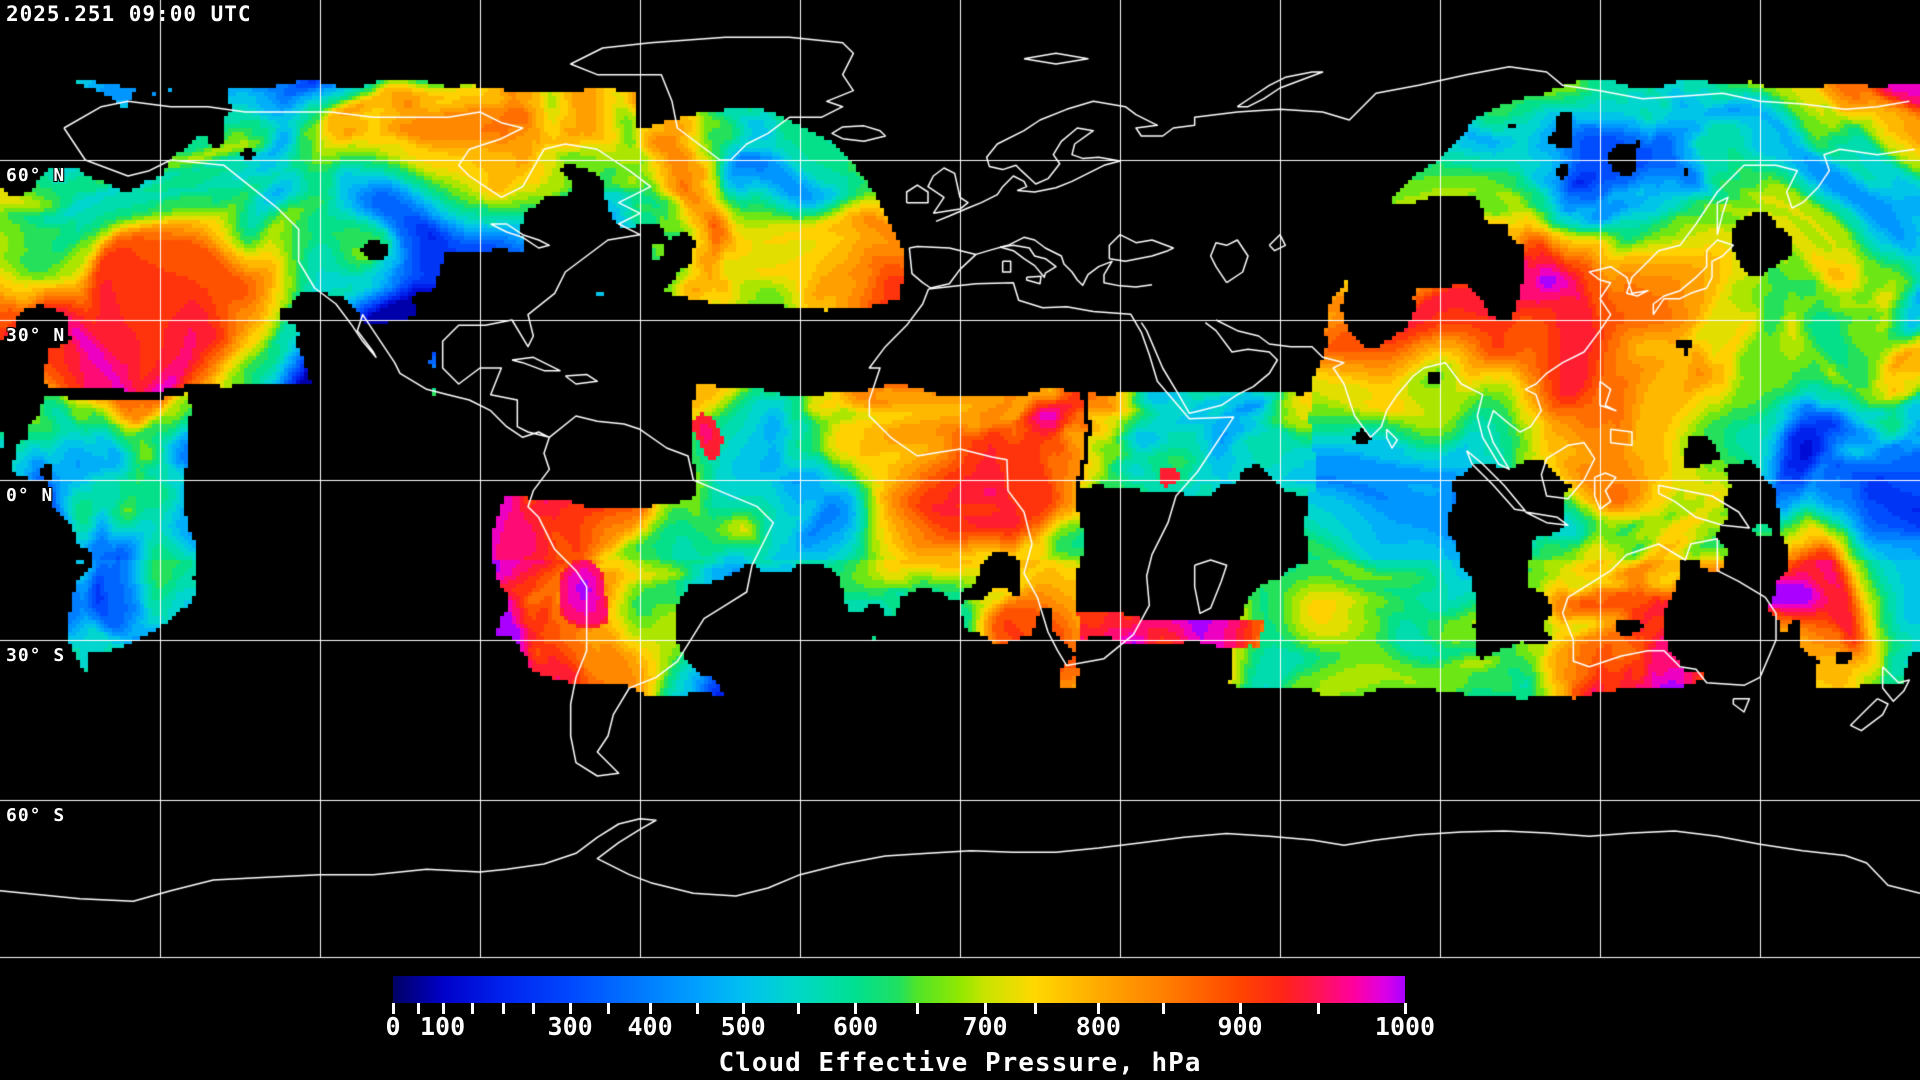 This screenshot has height=1080, width=1920. Describe the element at coordinates (36, 175) in the screenshot. I see `latitude-label: 60° N` at that location.